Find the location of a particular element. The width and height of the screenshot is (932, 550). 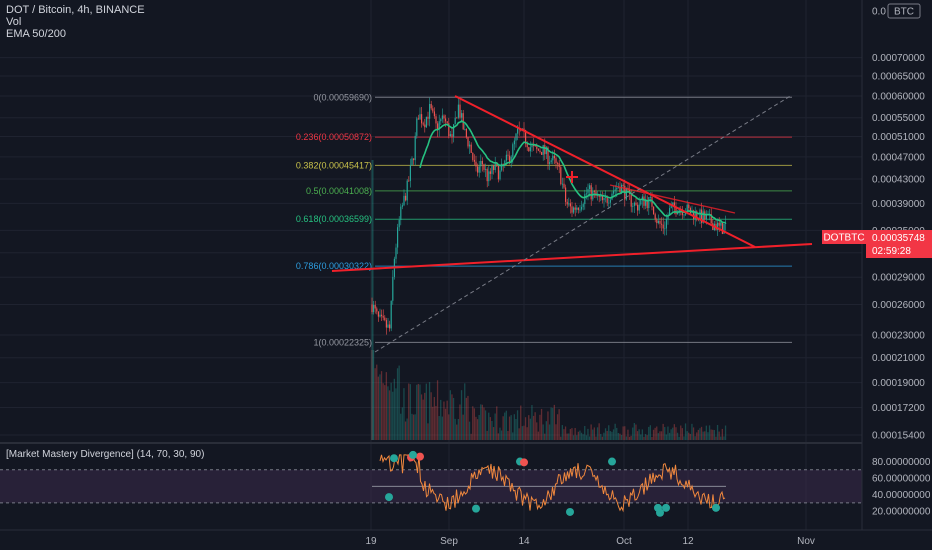

price-tick-label: 0.00026000 is located at coordinates (898, 305).